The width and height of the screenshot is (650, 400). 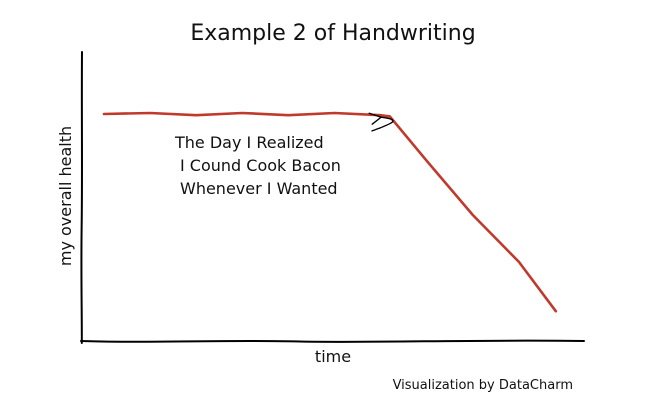 I want to click on credit-text: Visualization by DataCharm, so click(x=483, y=385).